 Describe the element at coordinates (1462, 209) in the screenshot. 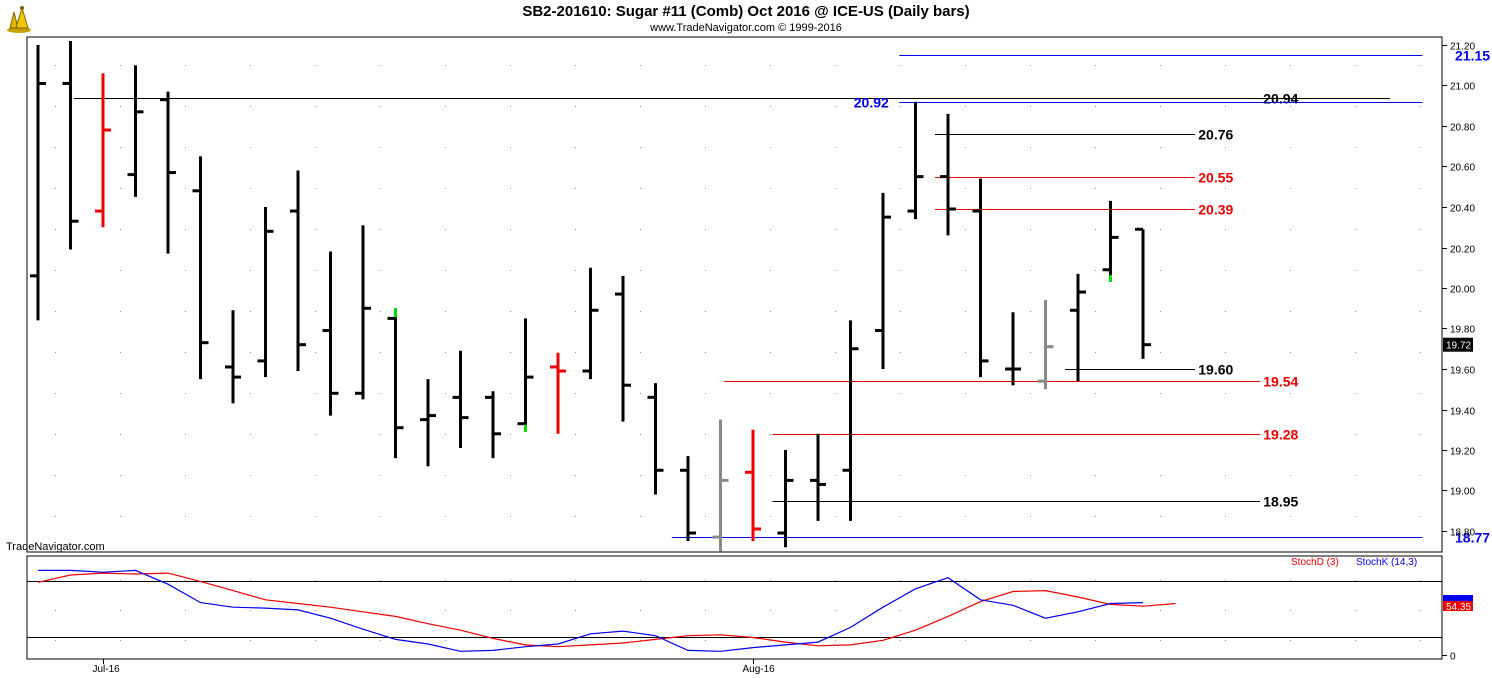

I see `y-tick-label: 20.40` at that location.